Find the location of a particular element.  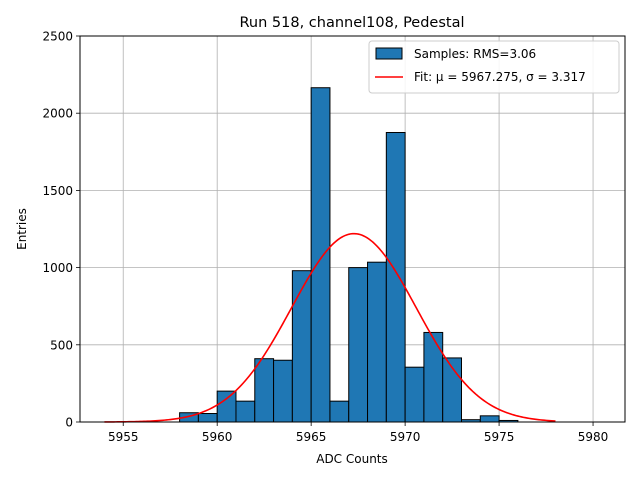

x-tick-label: 5955 is located at coordinates (123, 437).